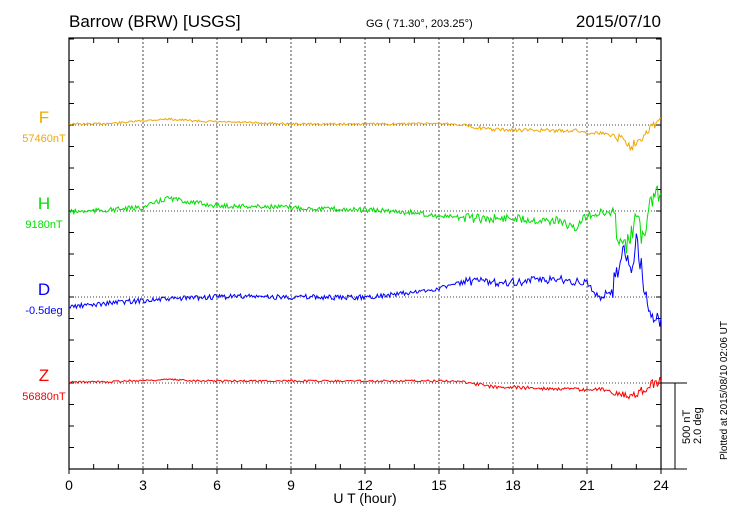  What do you see at coordinates (143, 485) in the screenshot?
I see `x-tick-label: 3` at bounding box center [143, 485].